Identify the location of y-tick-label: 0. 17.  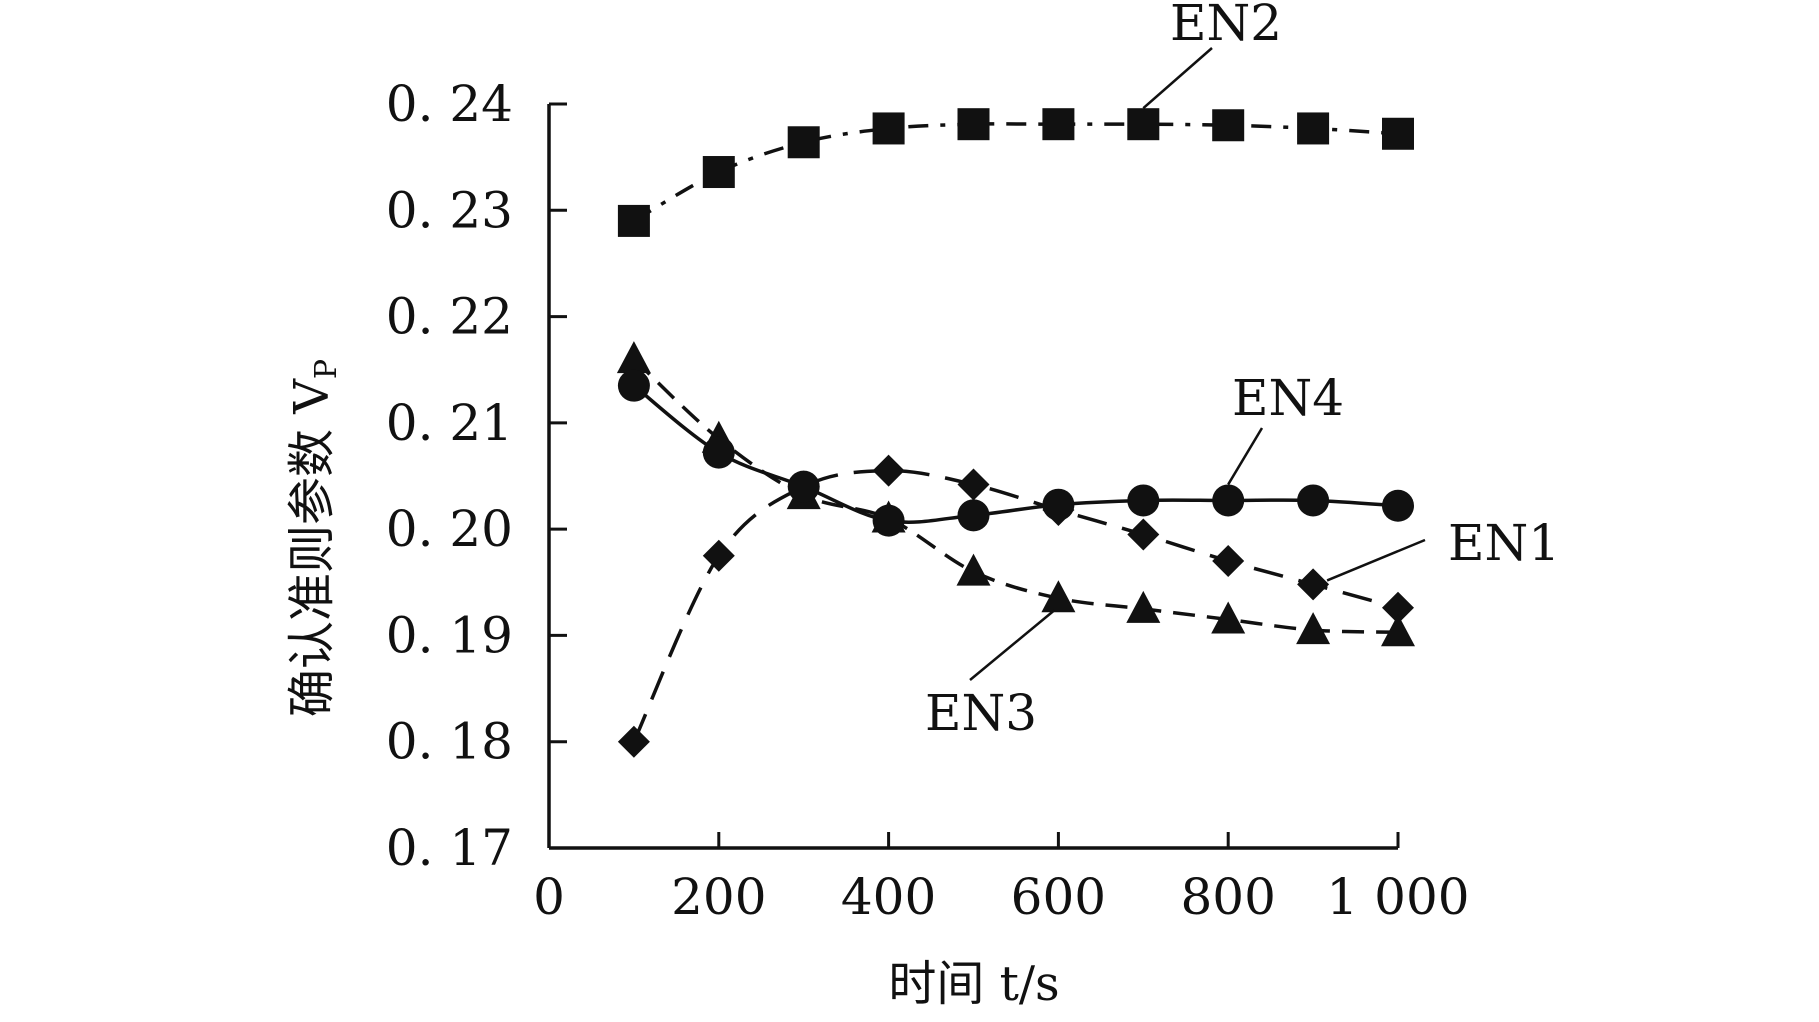
(449, 848).